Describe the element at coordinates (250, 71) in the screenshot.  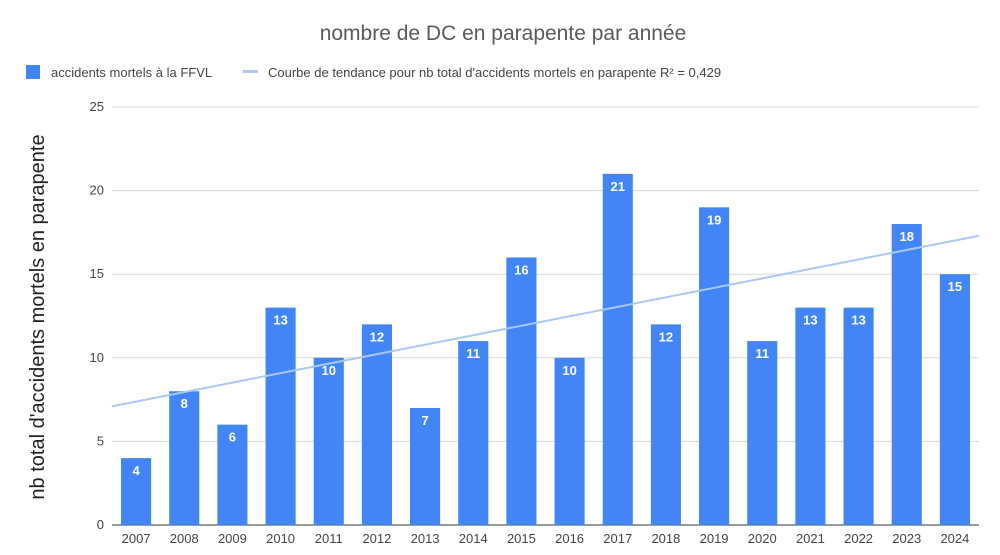
I see `legend-trend-swatch` at that location.